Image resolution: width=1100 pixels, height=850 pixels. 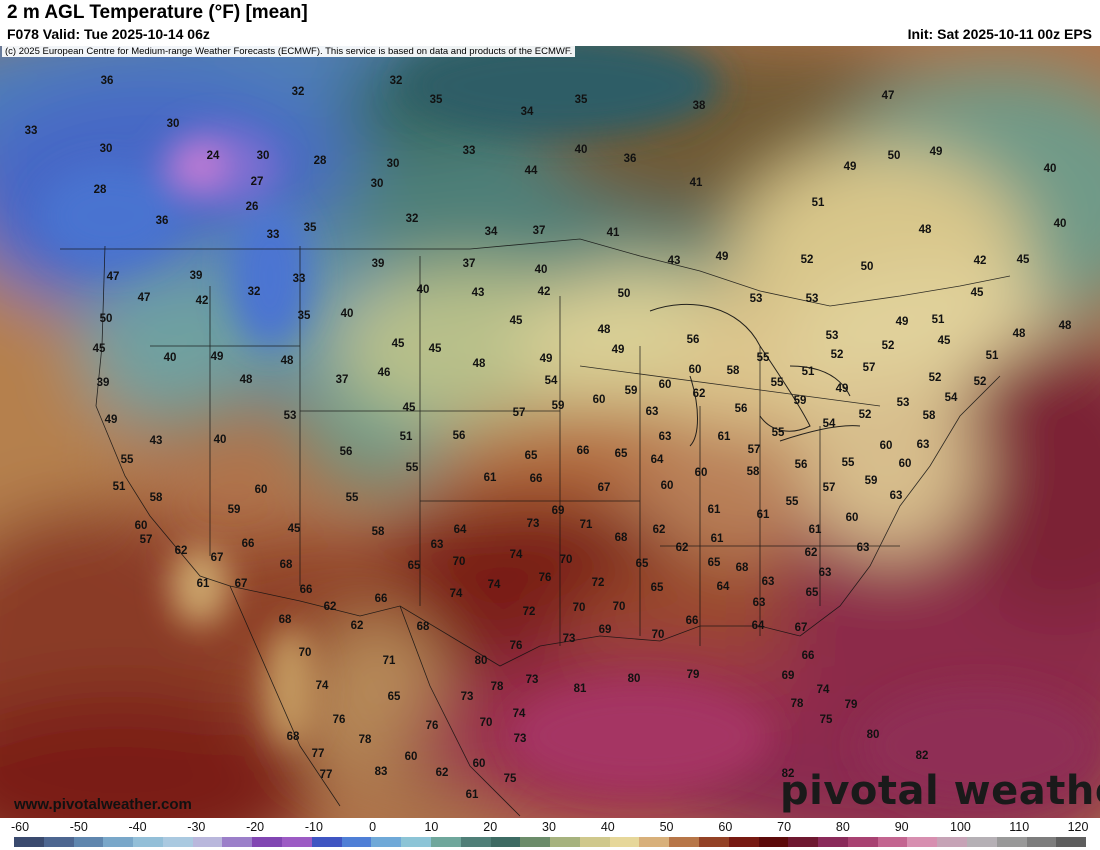 I want to click on colorbar-tick-label: 60, so click(x=725, y=827).